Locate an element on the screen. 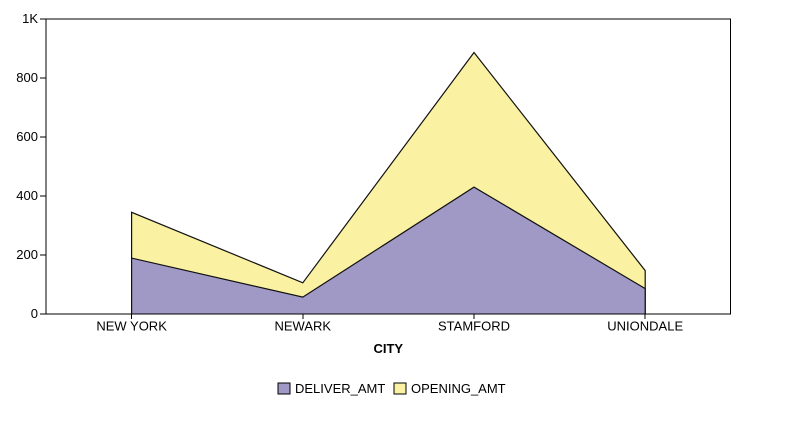 Image resolution: width=786 pixels, height=426 pixels. svg-text: 800 is located at coordinates (27, 77).